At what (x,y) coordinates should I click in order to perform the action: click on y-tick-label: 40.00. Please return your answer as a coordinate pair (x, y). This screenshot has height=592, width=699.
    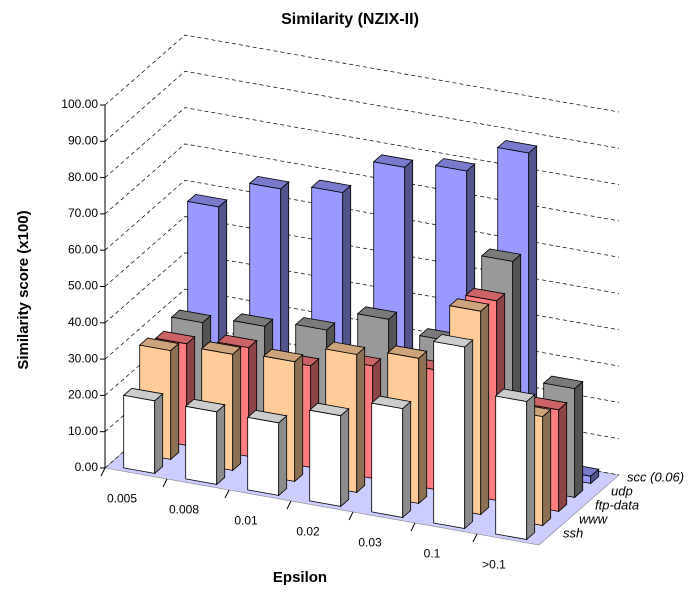
    Looking at the image, I should click on (83, 322).